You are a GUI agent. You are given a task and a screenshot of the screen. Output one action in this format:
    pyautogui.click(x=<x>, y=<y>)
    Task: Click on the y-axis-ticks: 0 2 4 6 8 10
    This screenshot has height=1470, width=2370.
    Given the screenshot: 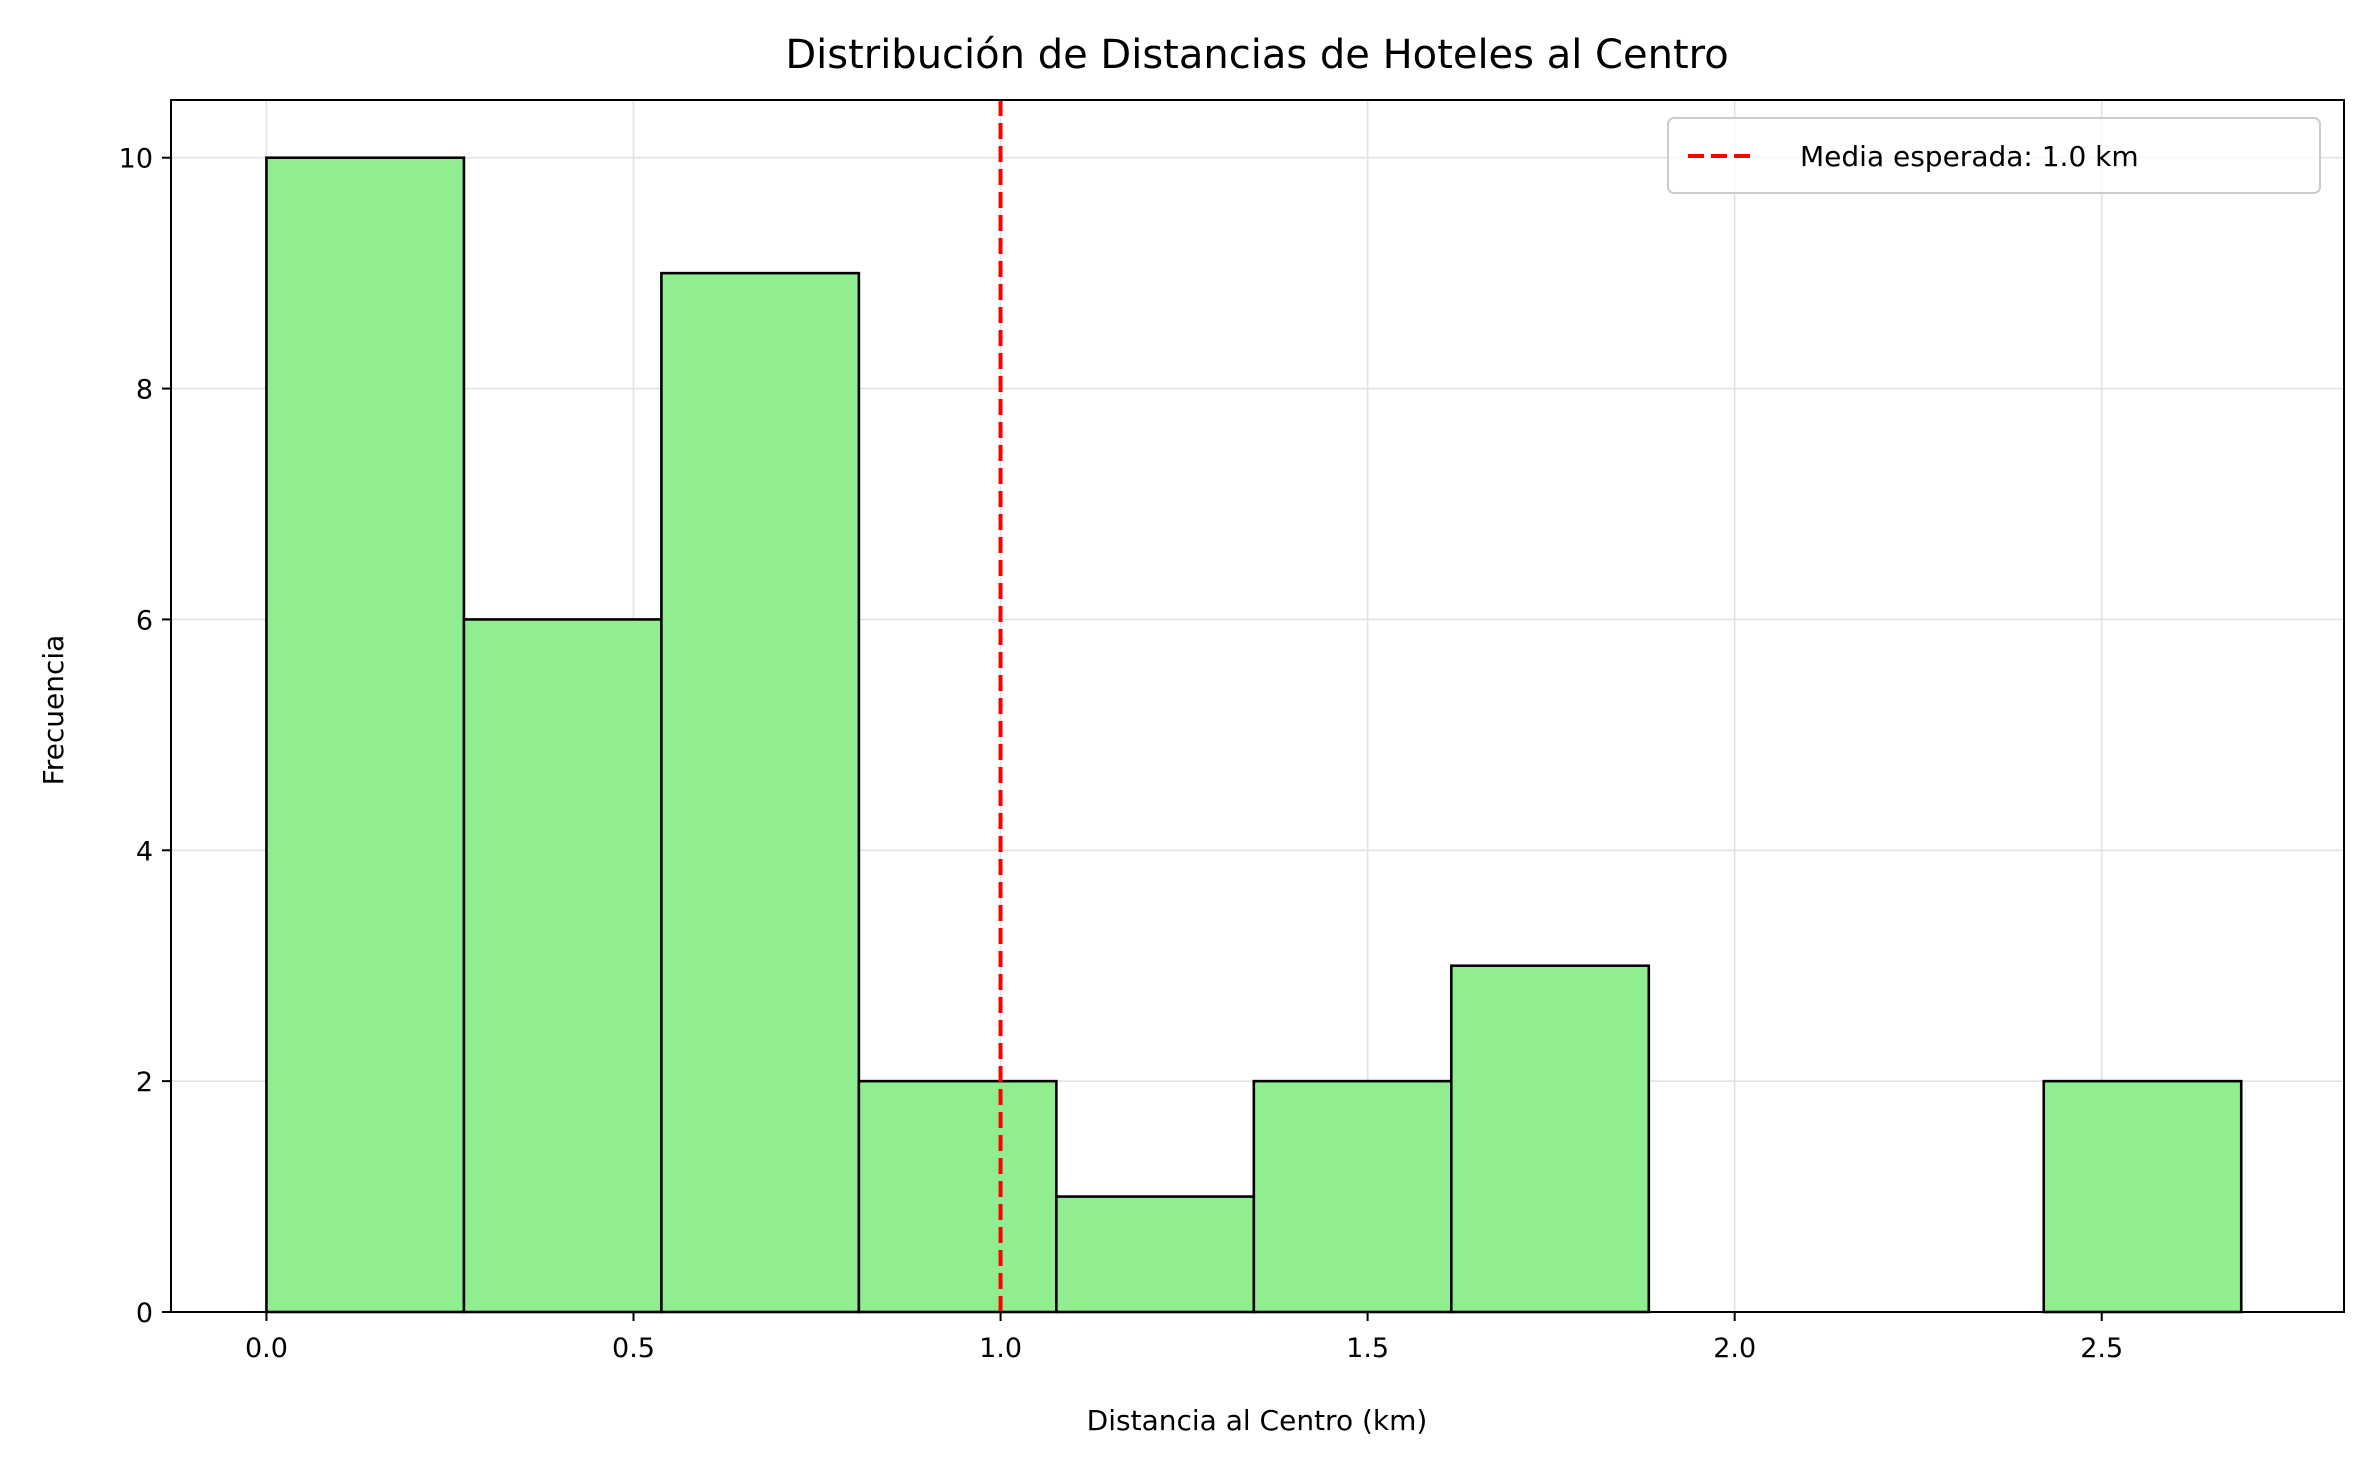 What is the action you would take?
    pyautogui.click(x=145, y=736)
    